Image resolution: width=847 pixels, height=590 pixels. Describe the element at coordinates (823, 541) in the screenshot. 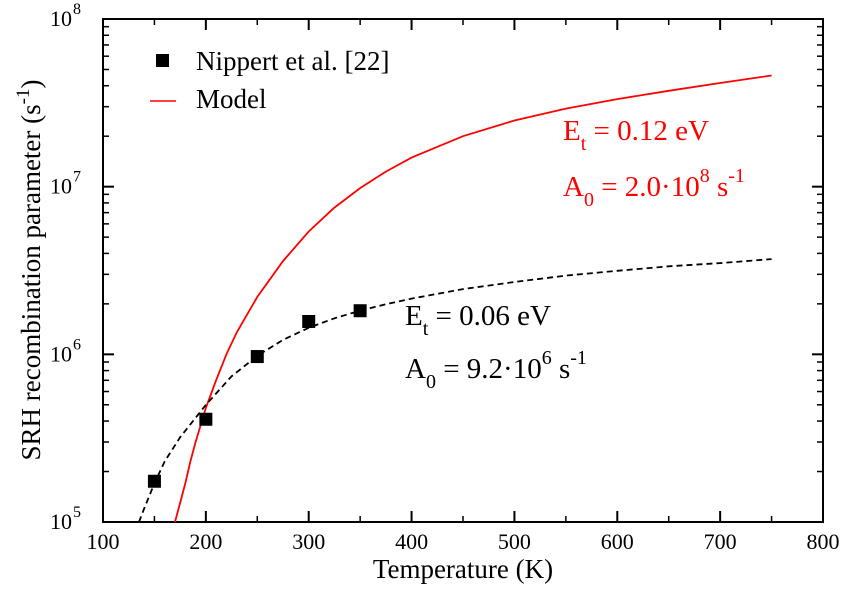

I see `x-tick-label: 800` at that location.